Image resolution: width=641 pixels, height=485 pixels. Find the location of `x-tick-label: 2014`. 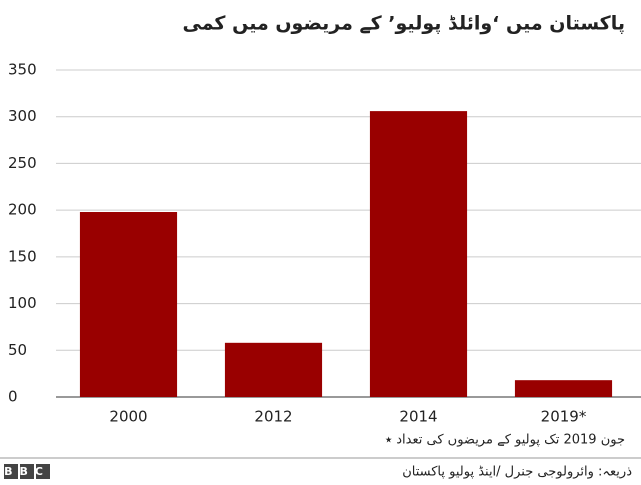

x-tick-label: 2014 is located at coordinates (418, 417).